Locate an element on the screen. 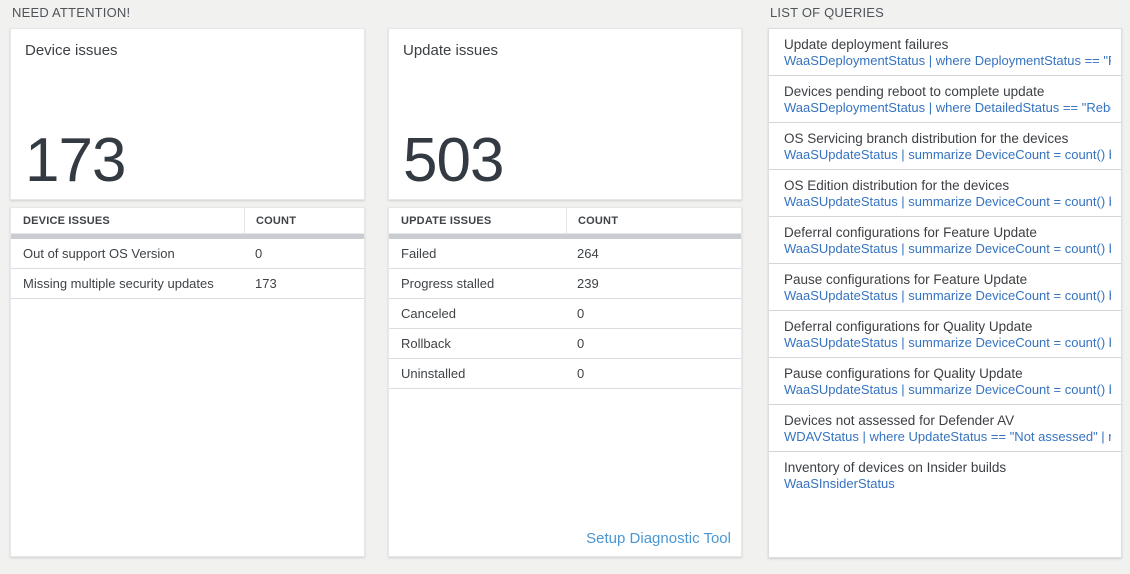 The height and width of the screenshot is (574, 1130). table-row: Canceled 0 is located at coordinates (565, 314).